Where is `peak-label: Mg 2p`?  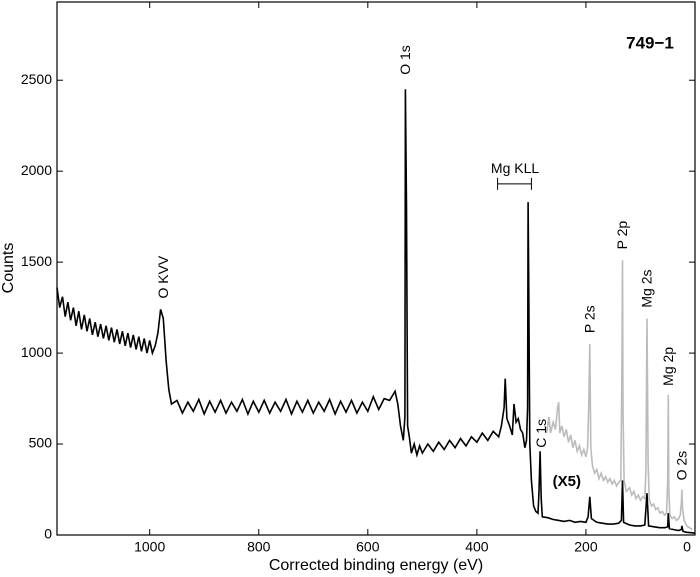
peak-label: Mg 2p is located at coordinates (668, 366).